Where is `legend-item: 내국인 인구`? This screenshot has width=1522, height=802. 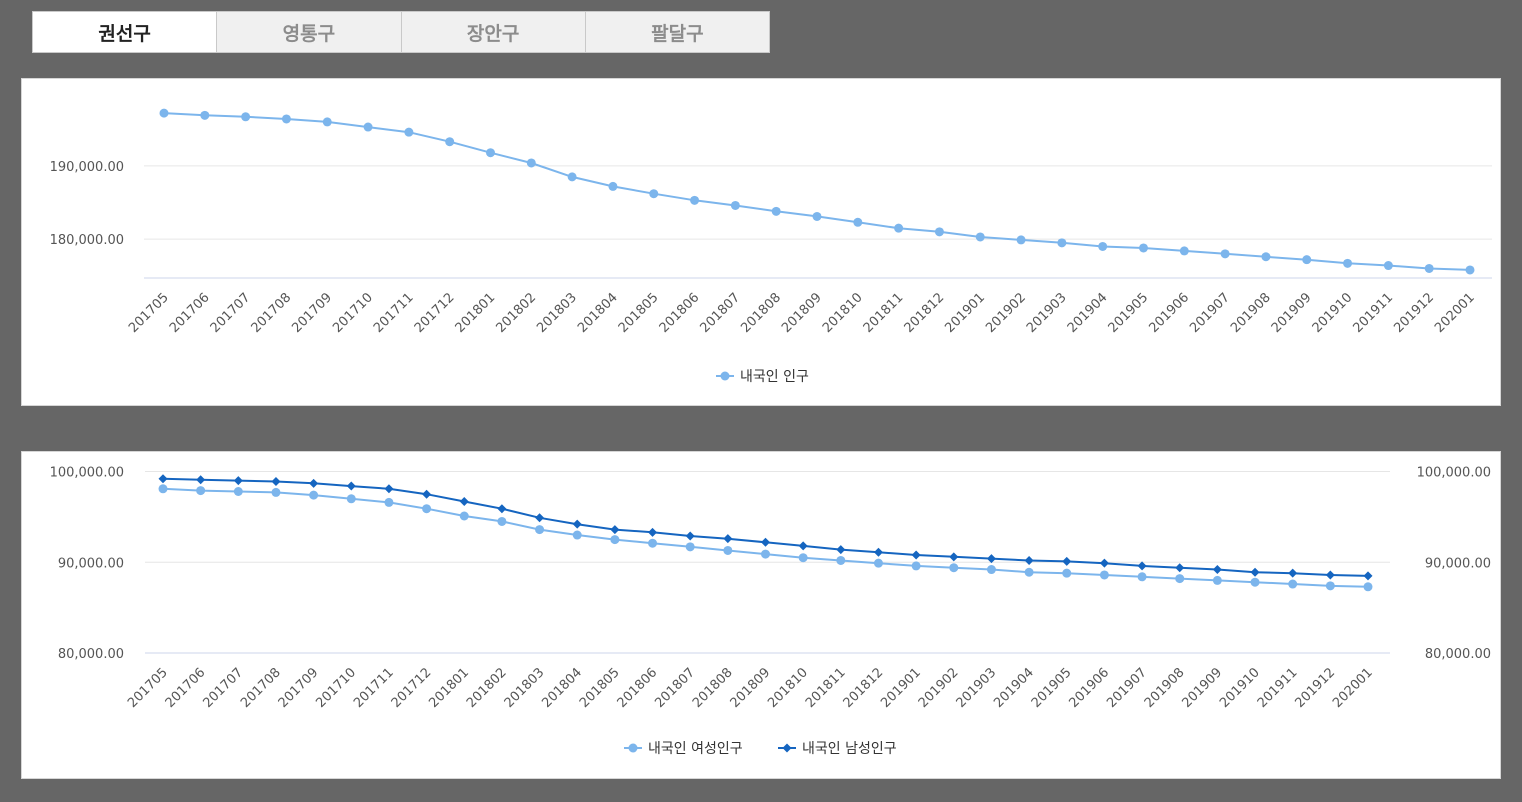 legend-item: 내국인 인구 is located at coordinates (762, 377).